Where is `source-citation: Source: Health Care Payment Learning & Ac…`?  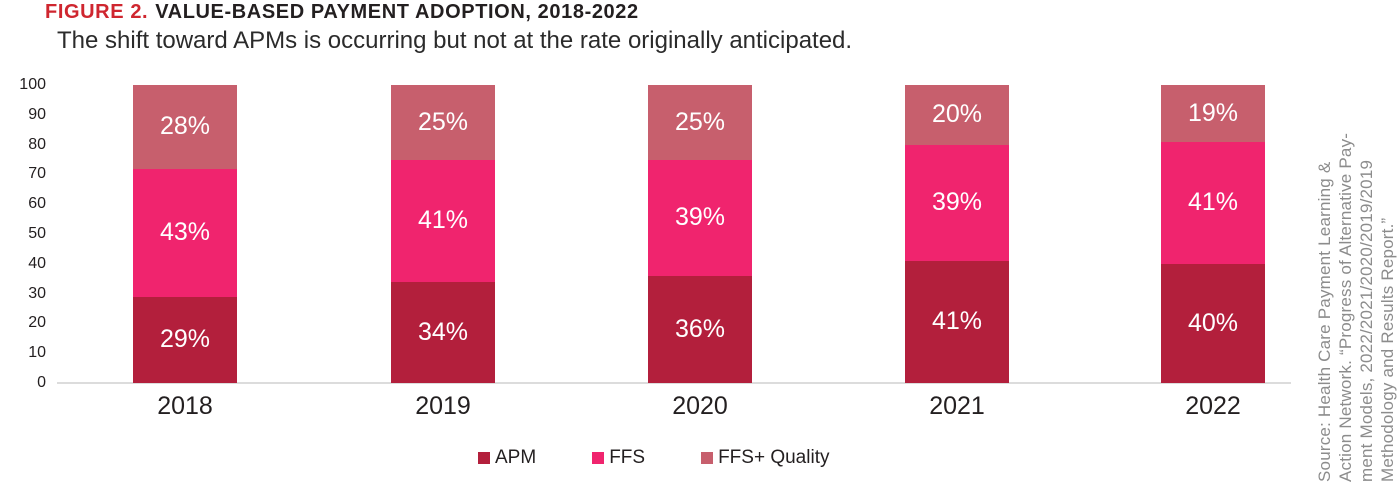
source-citation: Source: Health Care Payment Learning & Ac… is located at coordinates (1357, 274).